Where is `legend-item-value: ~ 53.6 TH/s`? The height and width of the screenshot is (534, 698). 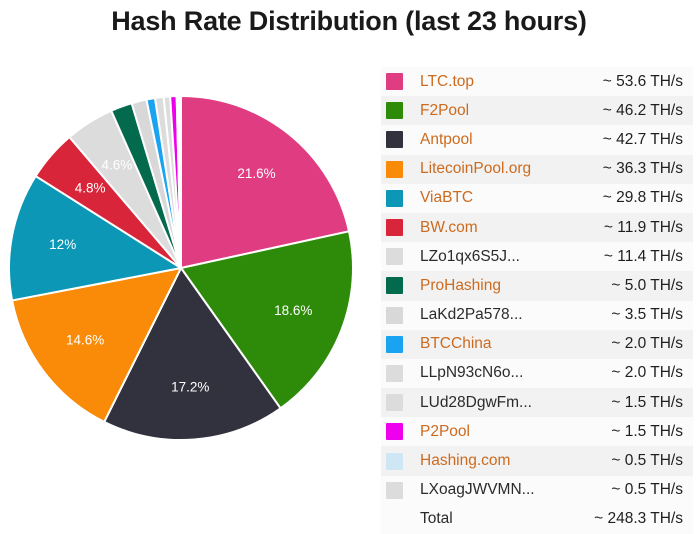
legend-item-value: ~ 53.6 TH/s is located at coordinates (642, 81).